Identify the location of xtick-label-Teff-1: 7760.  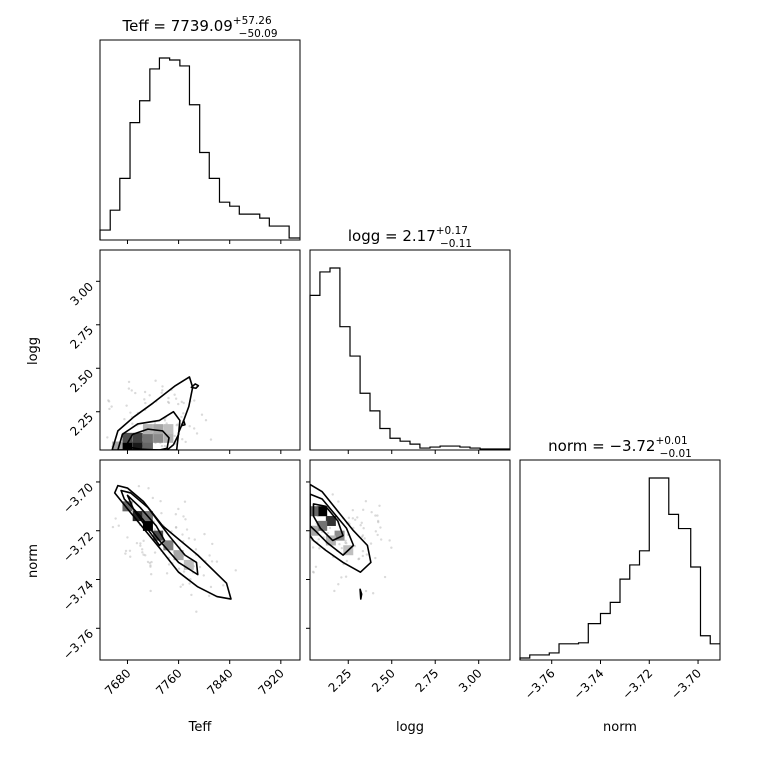
(168, 681).